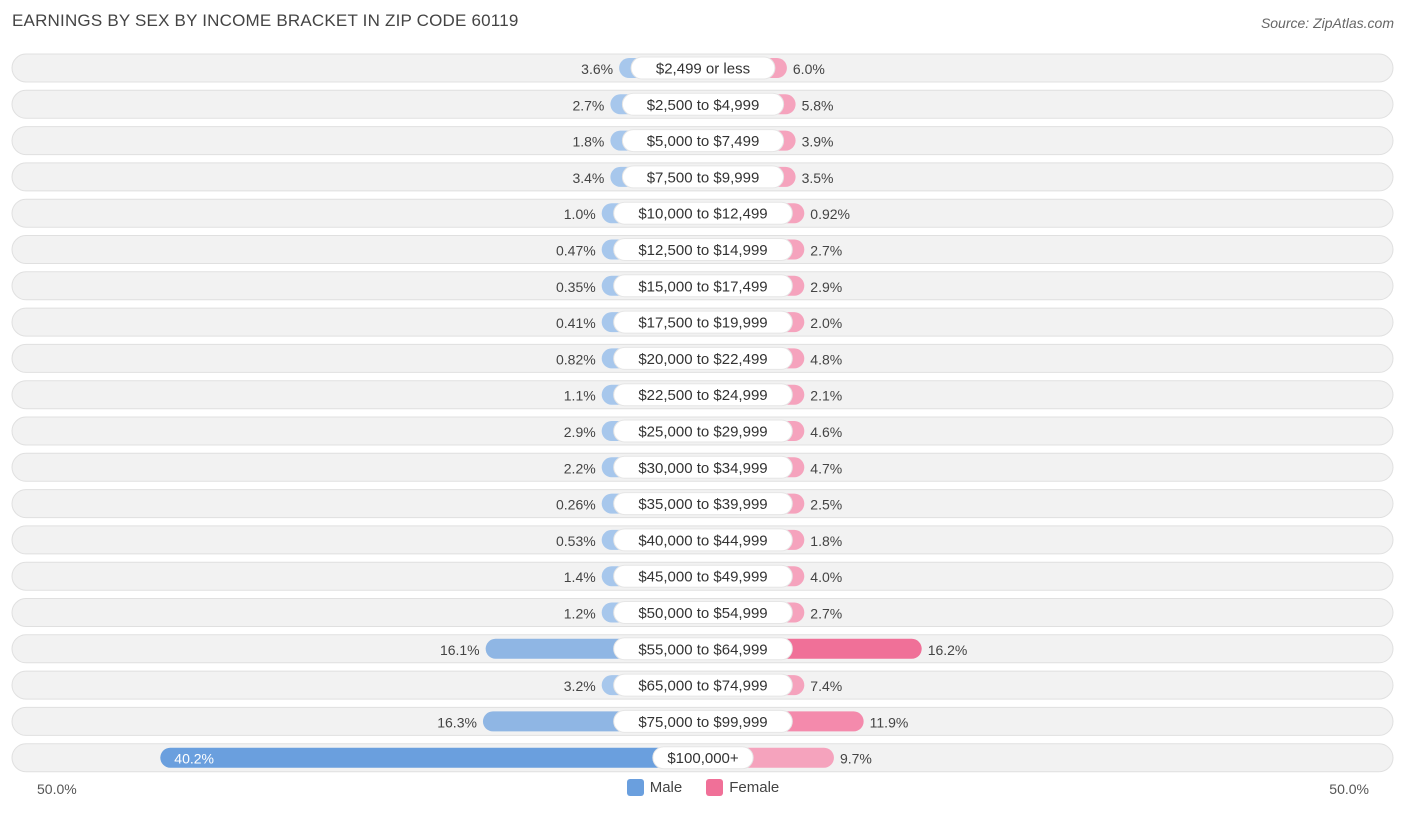 Image resolution: width=1406 pixels, height=813 pixels. Describe the element at coordinates (818, 105) in the screenshot. I see `data-label-female: 5.8%` at that location.